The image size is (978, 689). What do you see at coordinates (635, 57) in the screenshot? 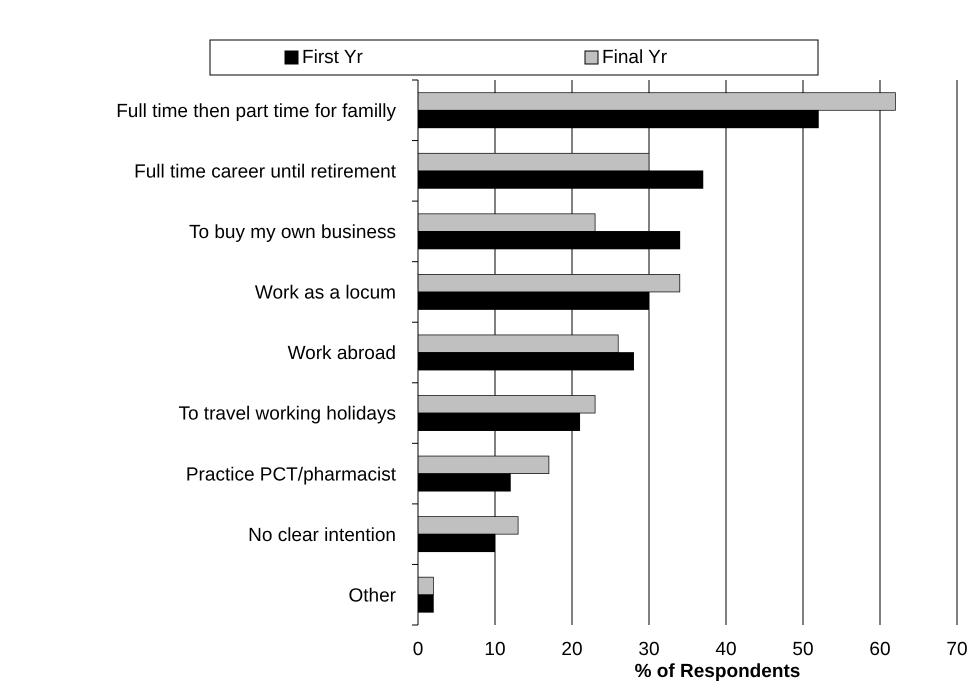
I see `legend-label: Final Yr` at bounding box center [635, 57].